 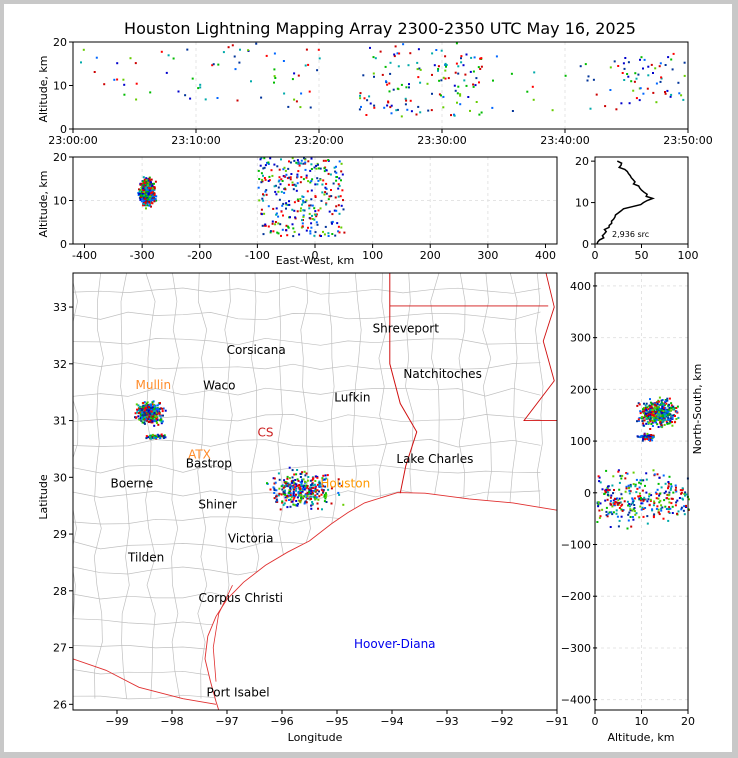 What do you see at coordinates (60, 648) in the screenshot?
I see `map-y-tick: 27` at bounding box center [60, 648].